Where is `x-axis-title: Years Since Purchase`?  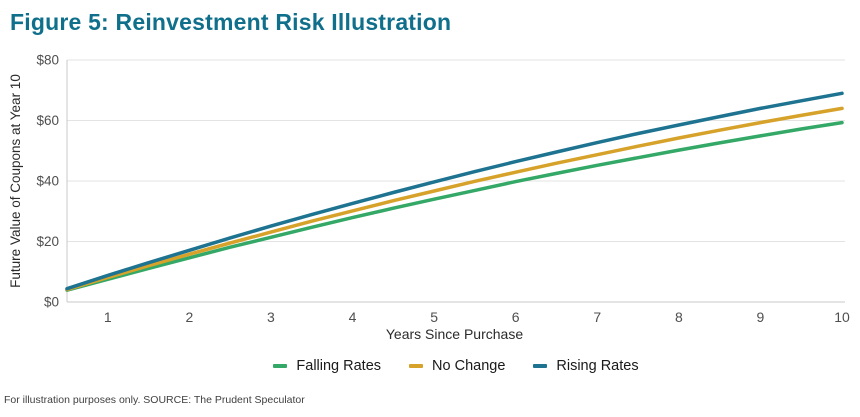
x-axis-title: Years Since Purchase is located at coordinates (454, 333).